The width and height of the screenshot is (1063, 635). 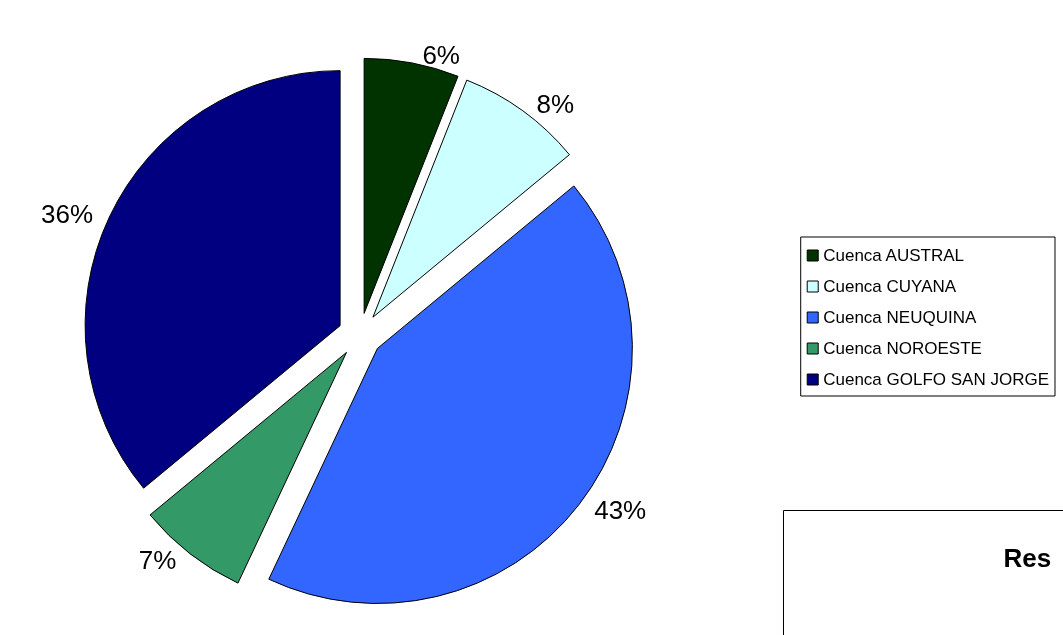 What do you see at coordinates (890, 286) in the screenshot?
I see `legend-label: Cuenca CUYANA` at bounding box center [890, 286].